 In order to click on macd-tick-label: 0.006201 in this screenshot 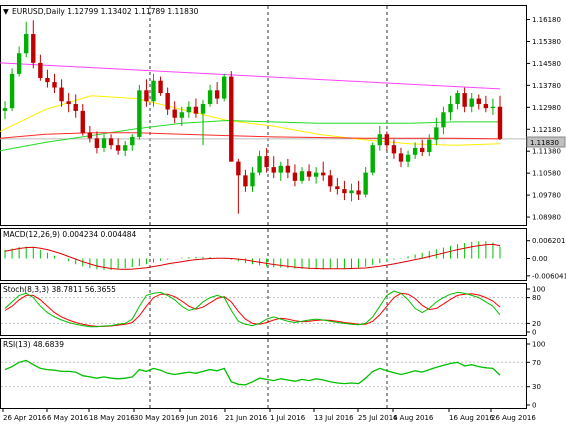, I will do `click(548, 241)`.